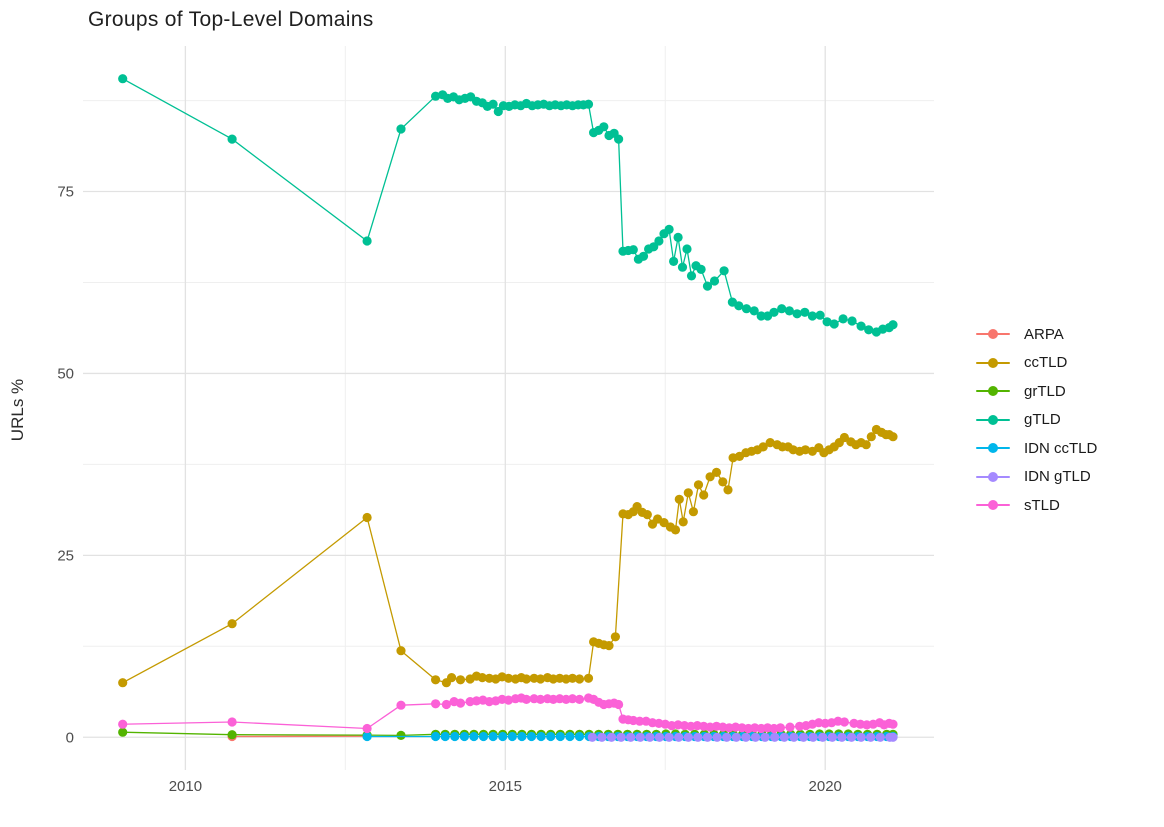  Describe the element at coordinates (1046, 363) in the screenshot. I see `legend-label-cctld: ccTLD` at that location.